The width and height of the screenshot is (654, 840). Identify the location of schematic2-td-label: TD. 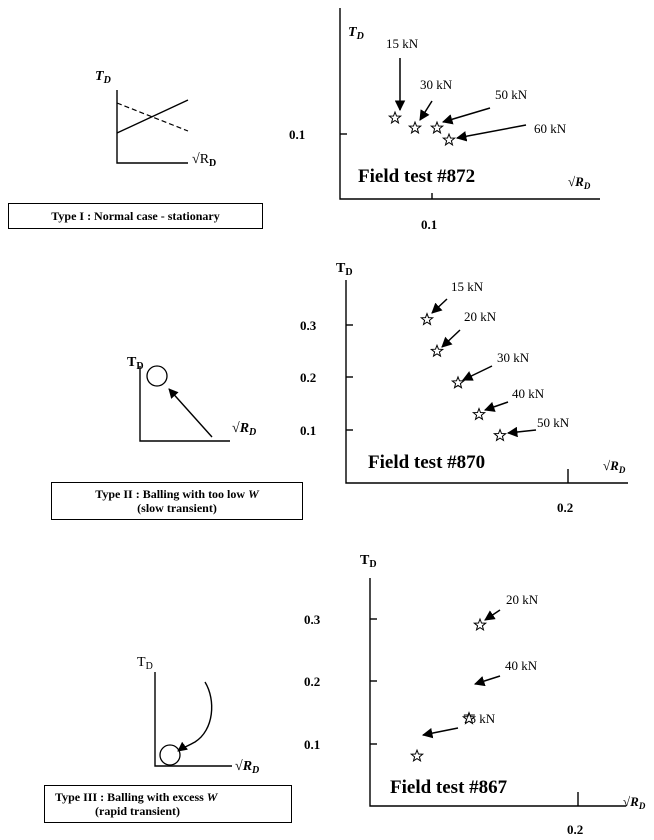
(135, 363).